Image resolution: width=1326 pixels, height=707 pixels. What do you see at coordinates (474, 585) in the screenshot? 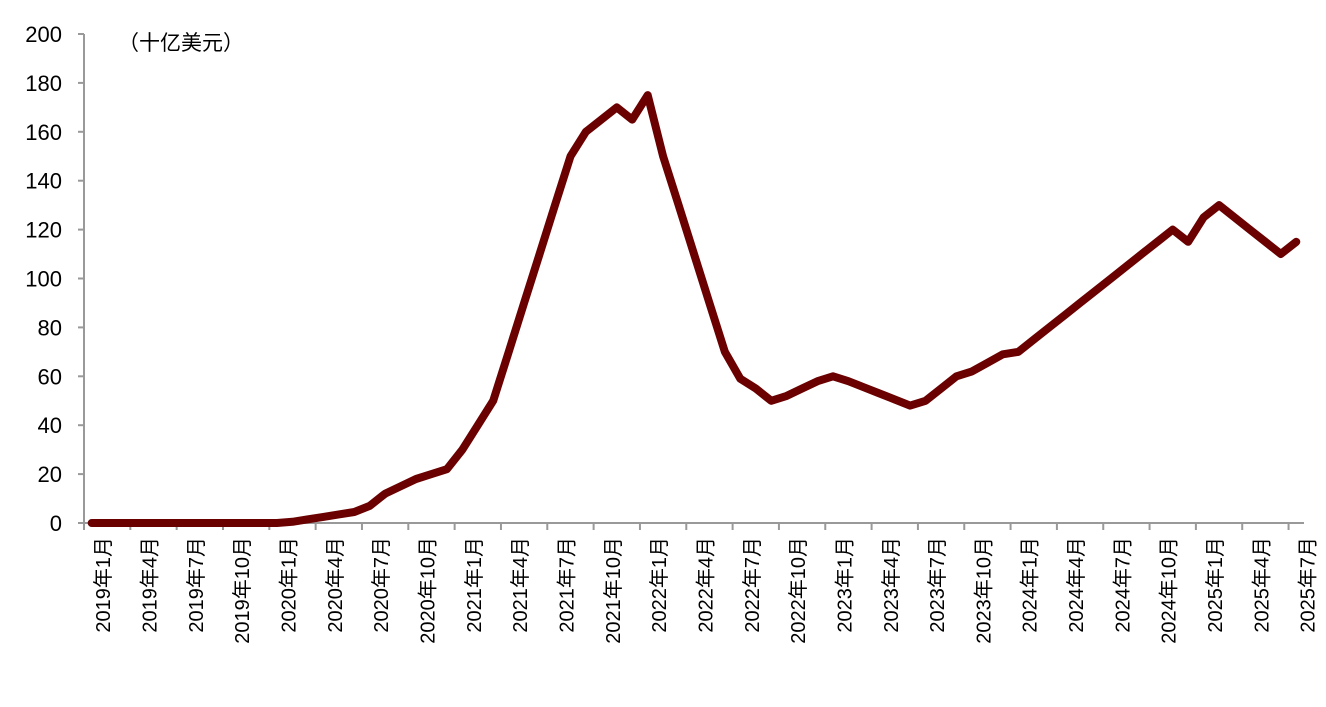
I see `x-tick-label: 2021年1月` at bounding box center [474, 585].